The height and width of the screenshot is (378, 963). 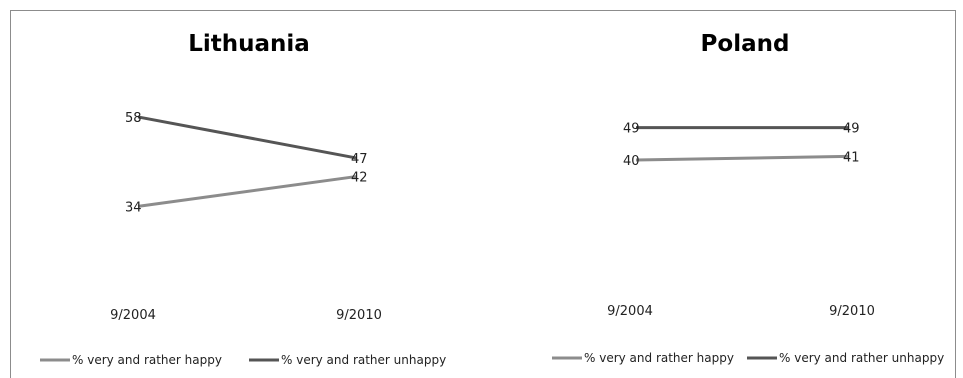 What do you see at coordinates (247, 191) in the screenshot?
I see `series-line-lithuania-happy` at bounding box center [247, 191].